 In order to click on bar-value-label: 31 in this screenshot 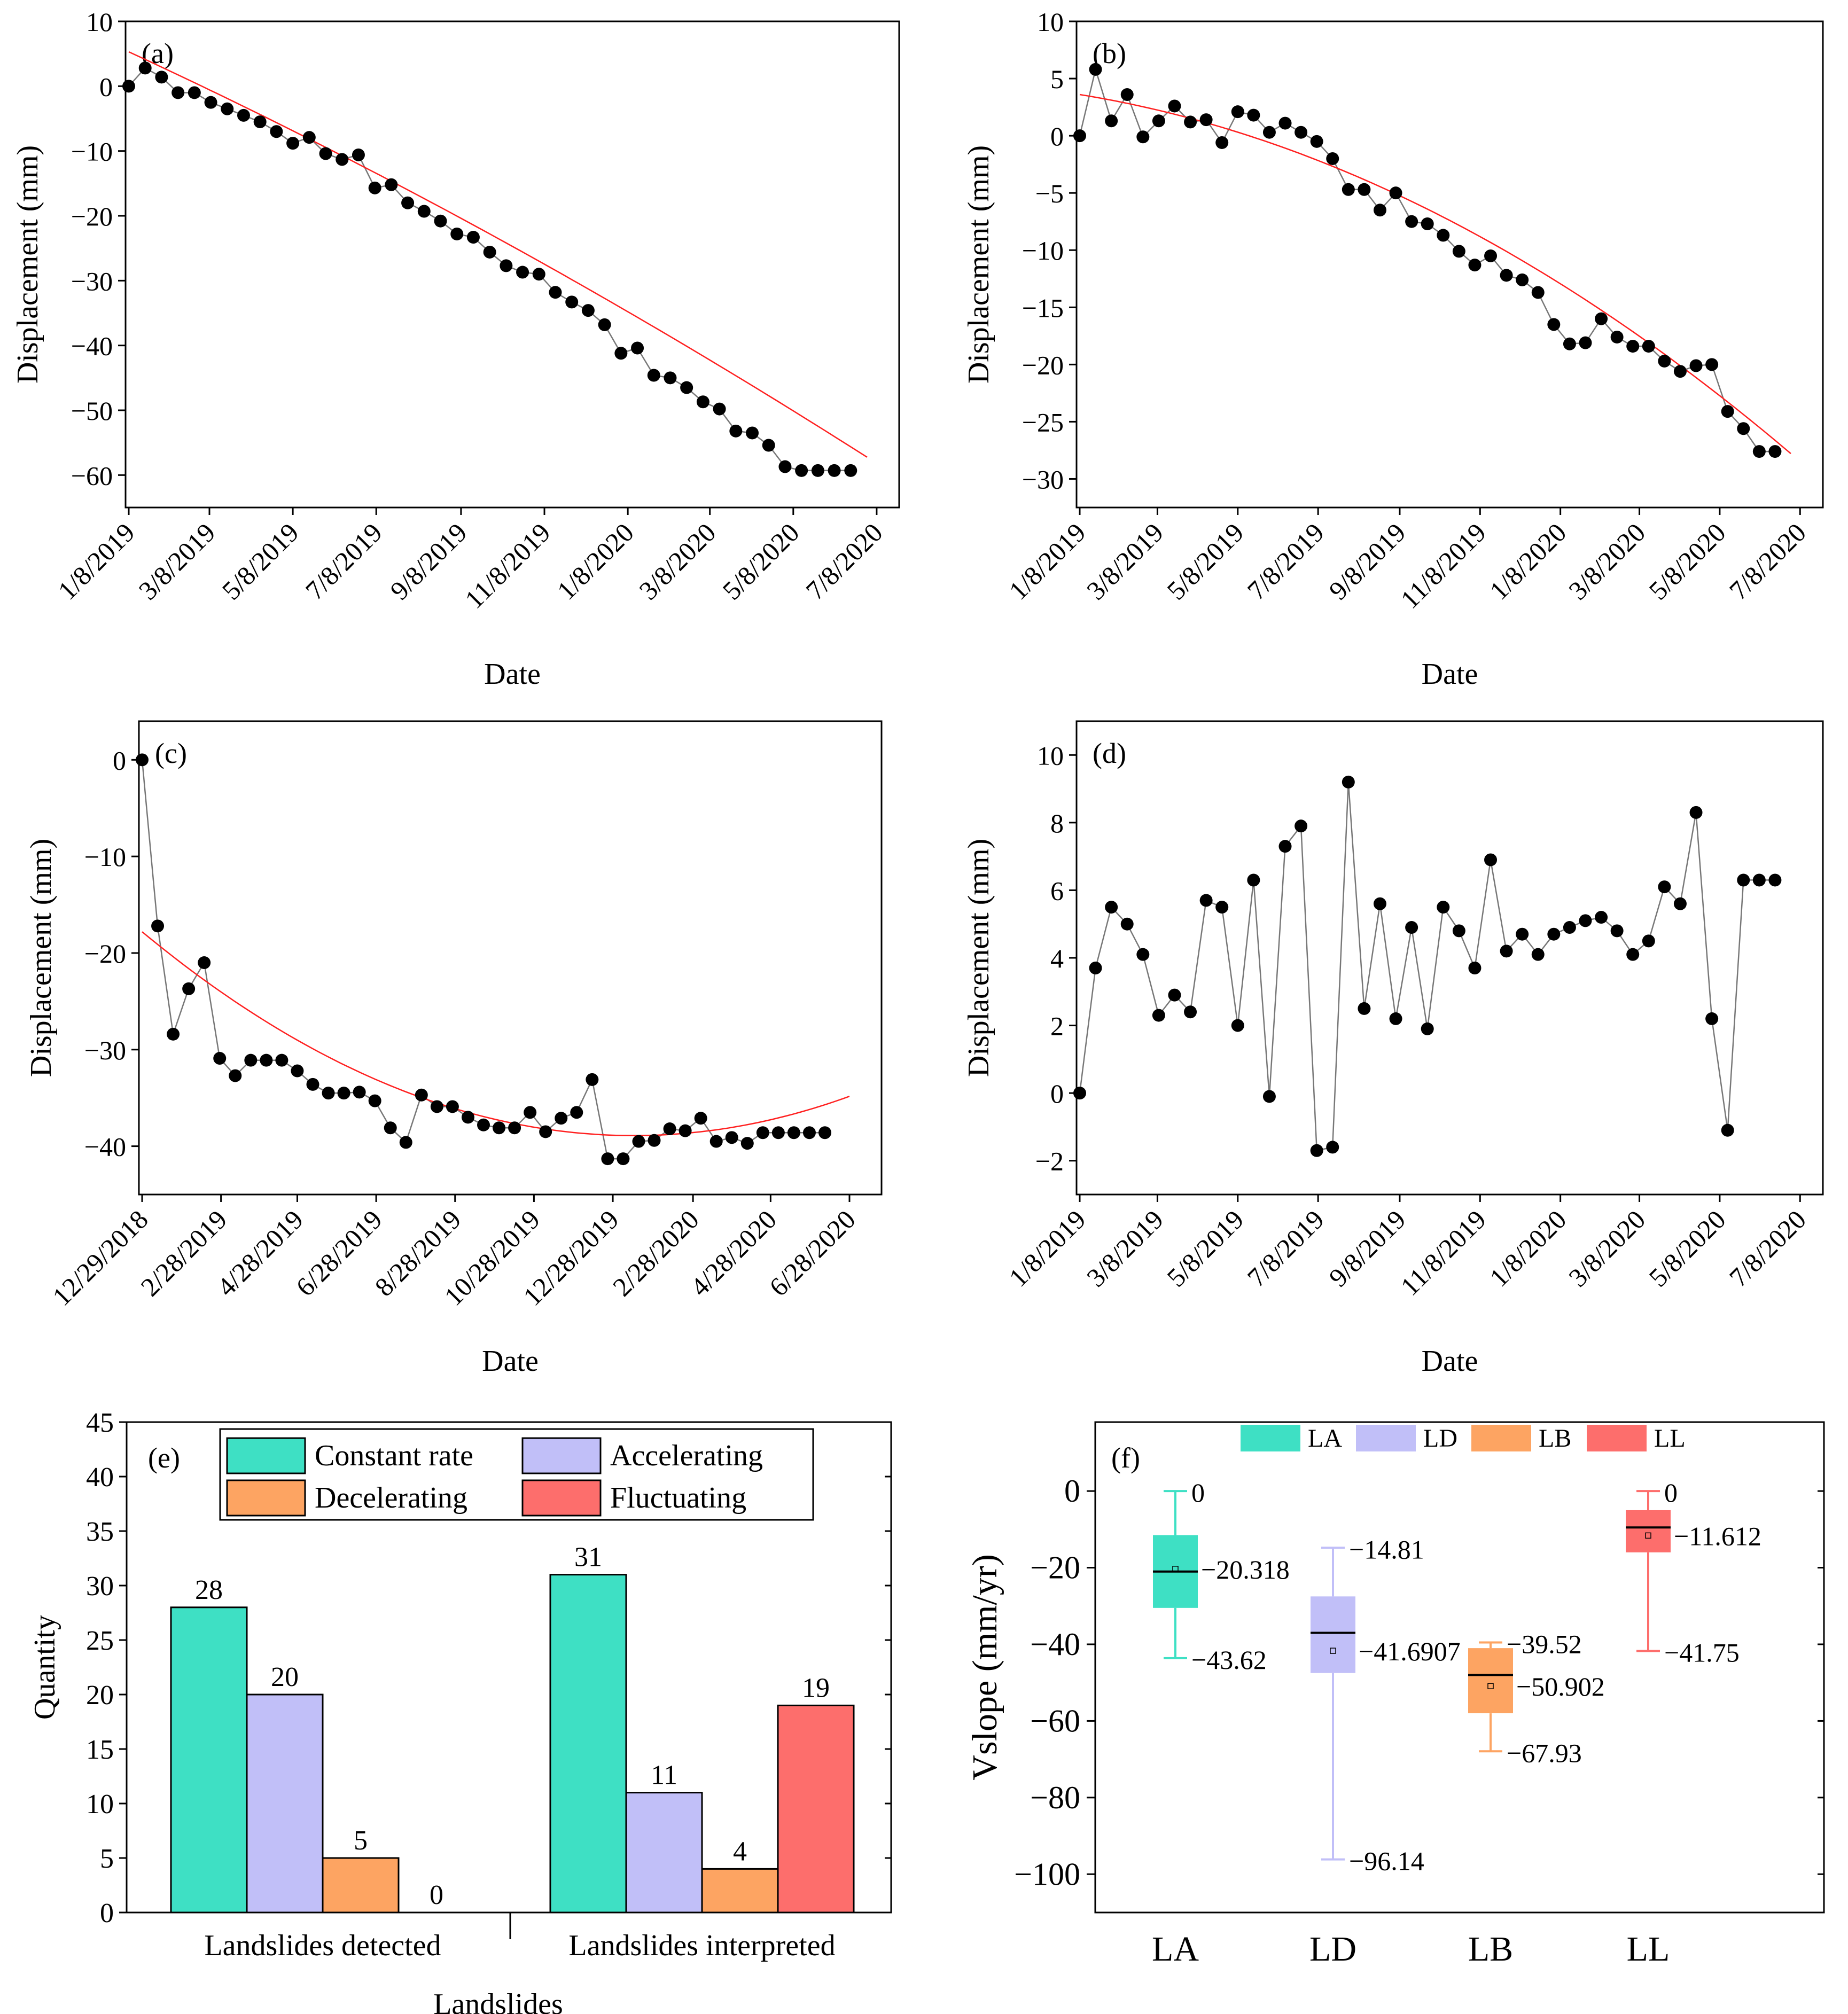, I will do `click(588, 1558)`.